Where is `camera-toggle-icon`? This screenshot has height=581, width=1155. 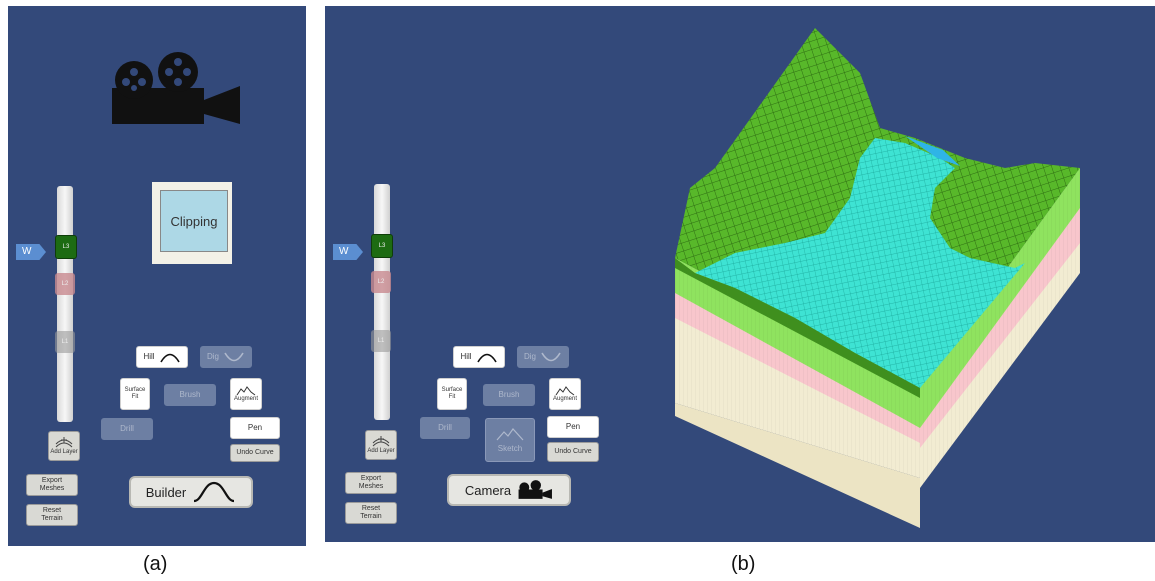 camera-toggle-icon is located at coordinates (175, 90).